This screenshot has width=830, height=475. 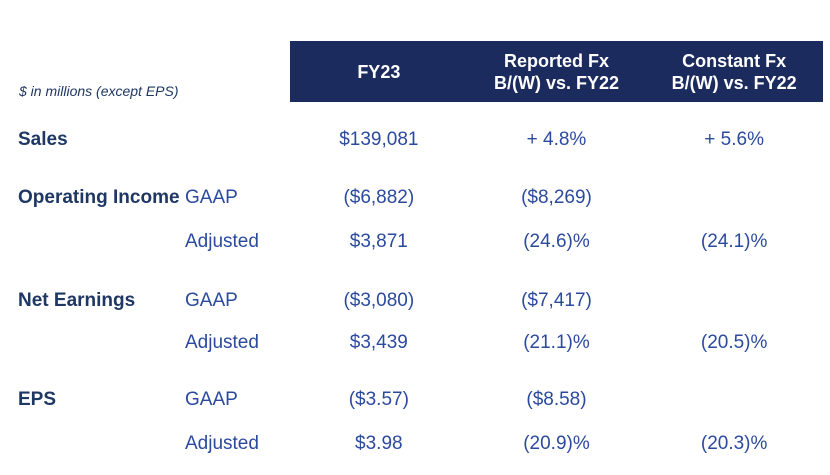 What do you see at coordinates (237, 140) in the screenshot?
I see `row-sublabel` at bounding box center [237, 140].